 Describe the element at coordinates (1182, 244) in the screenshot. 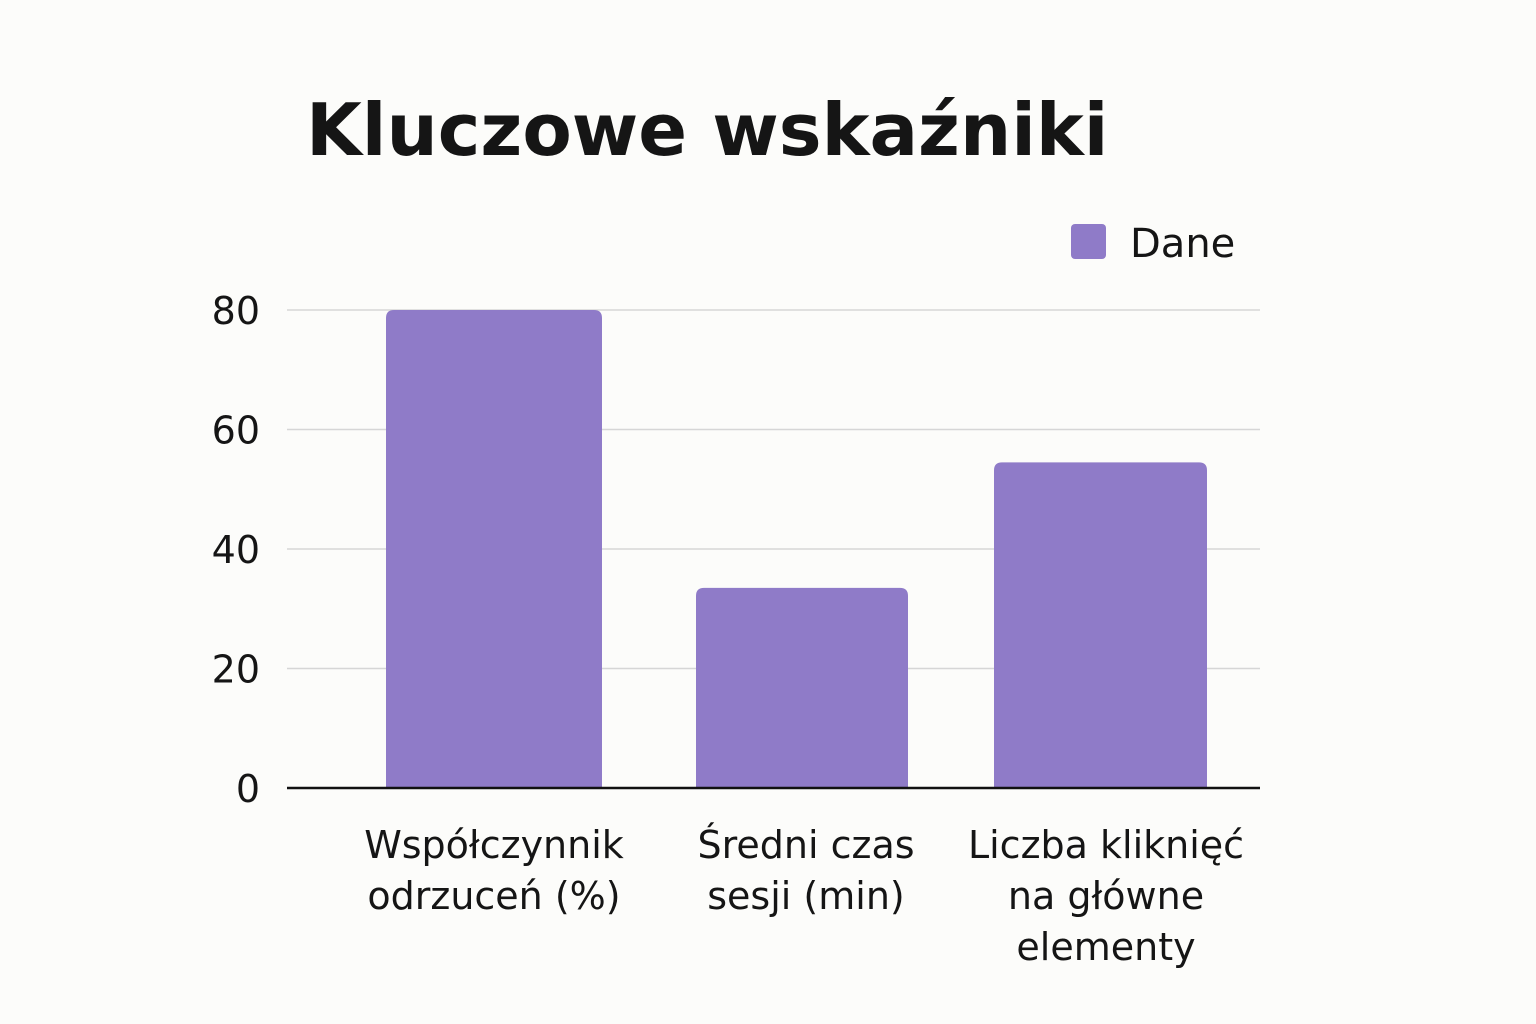

I see `legend-label: Dane` at that location.